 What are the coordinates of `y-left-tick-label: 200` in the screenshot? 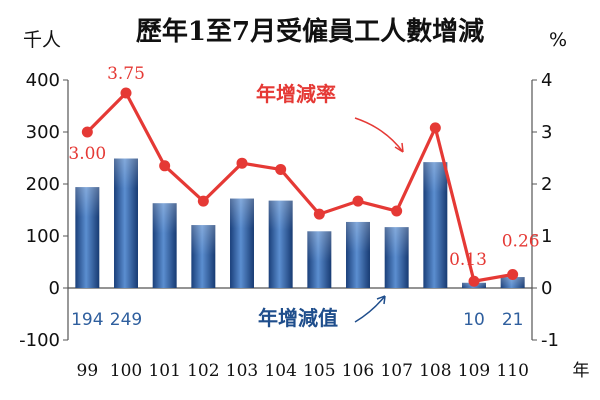 It's located at (43, 184).